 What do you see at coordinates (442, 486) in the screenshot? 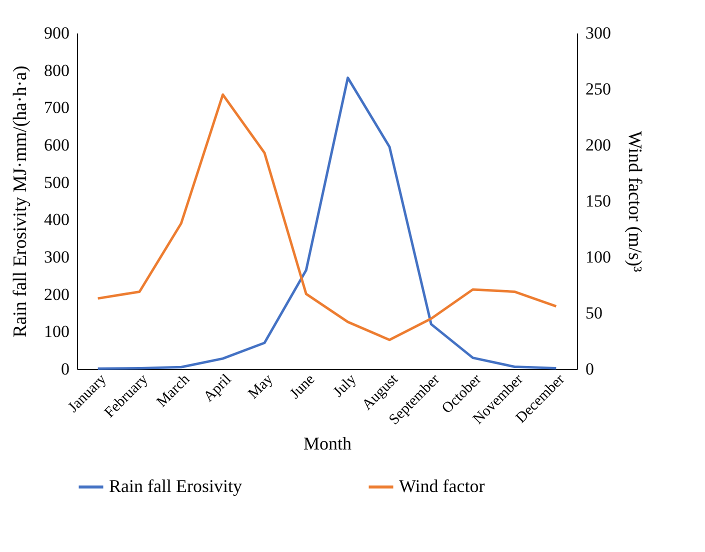
I see `legend-label: Wind factor` at bounding box center [442, 486].